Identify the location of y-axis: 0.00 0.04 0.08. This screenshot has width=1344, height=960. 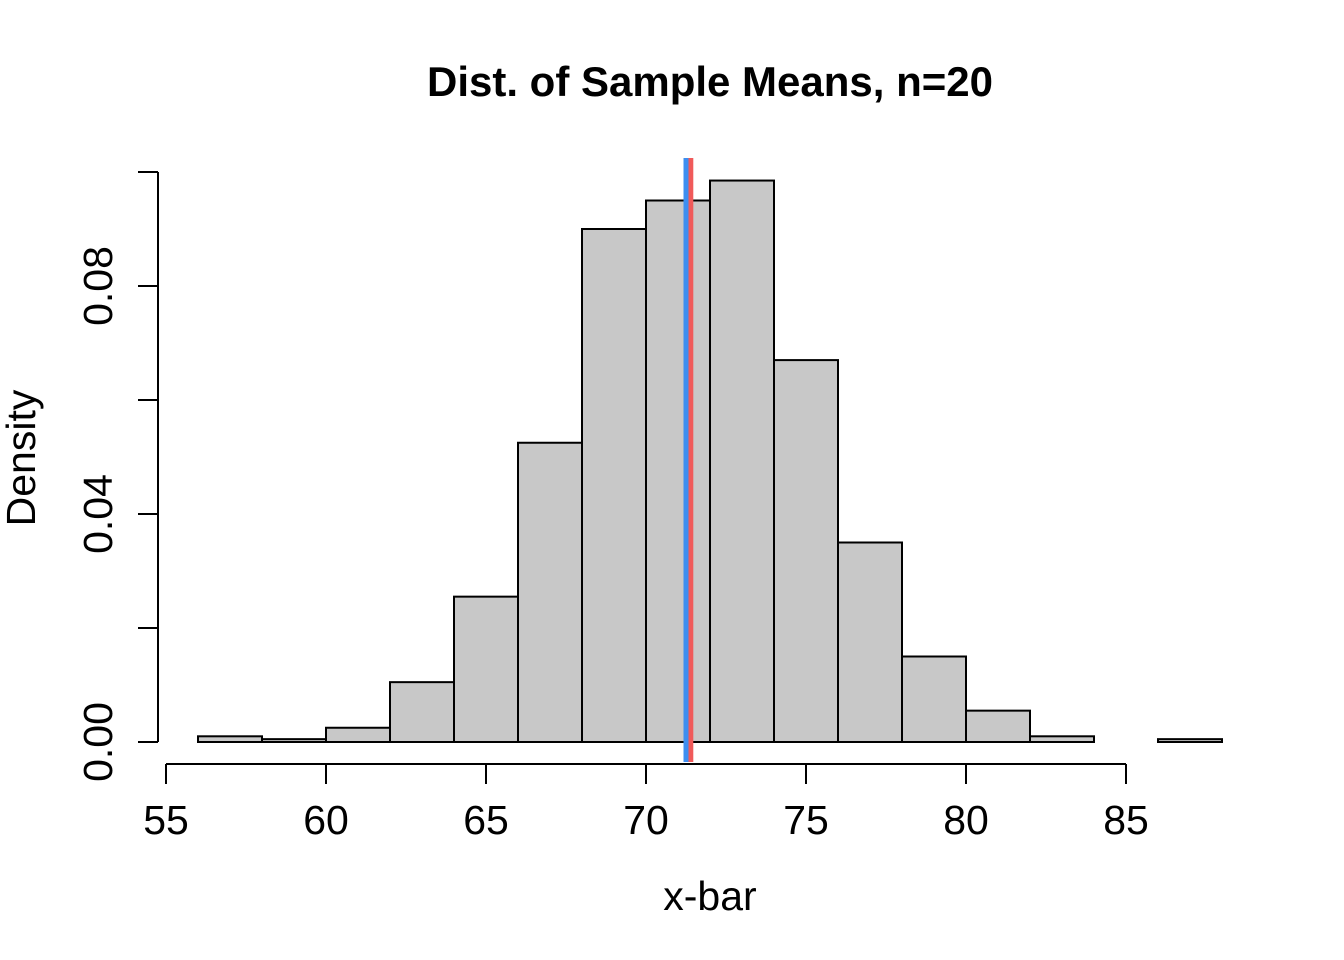
(117, 476).